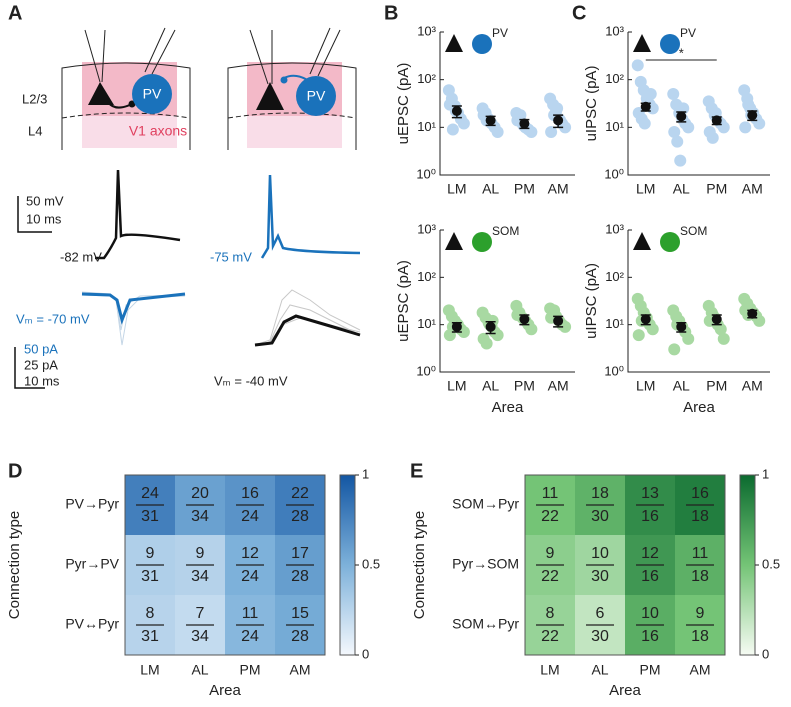  What do you see at coordinates (231, 256) in the screenshot?
I see `rest-potential: -75 mV` at bounding box center [231, 256].